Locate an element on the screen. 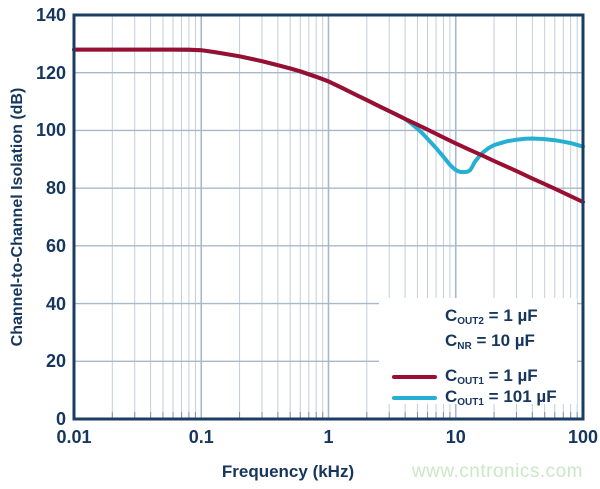 This screenshot has height=489, width=600. y-tick-label: 120 is located at coordinates (50, 72).